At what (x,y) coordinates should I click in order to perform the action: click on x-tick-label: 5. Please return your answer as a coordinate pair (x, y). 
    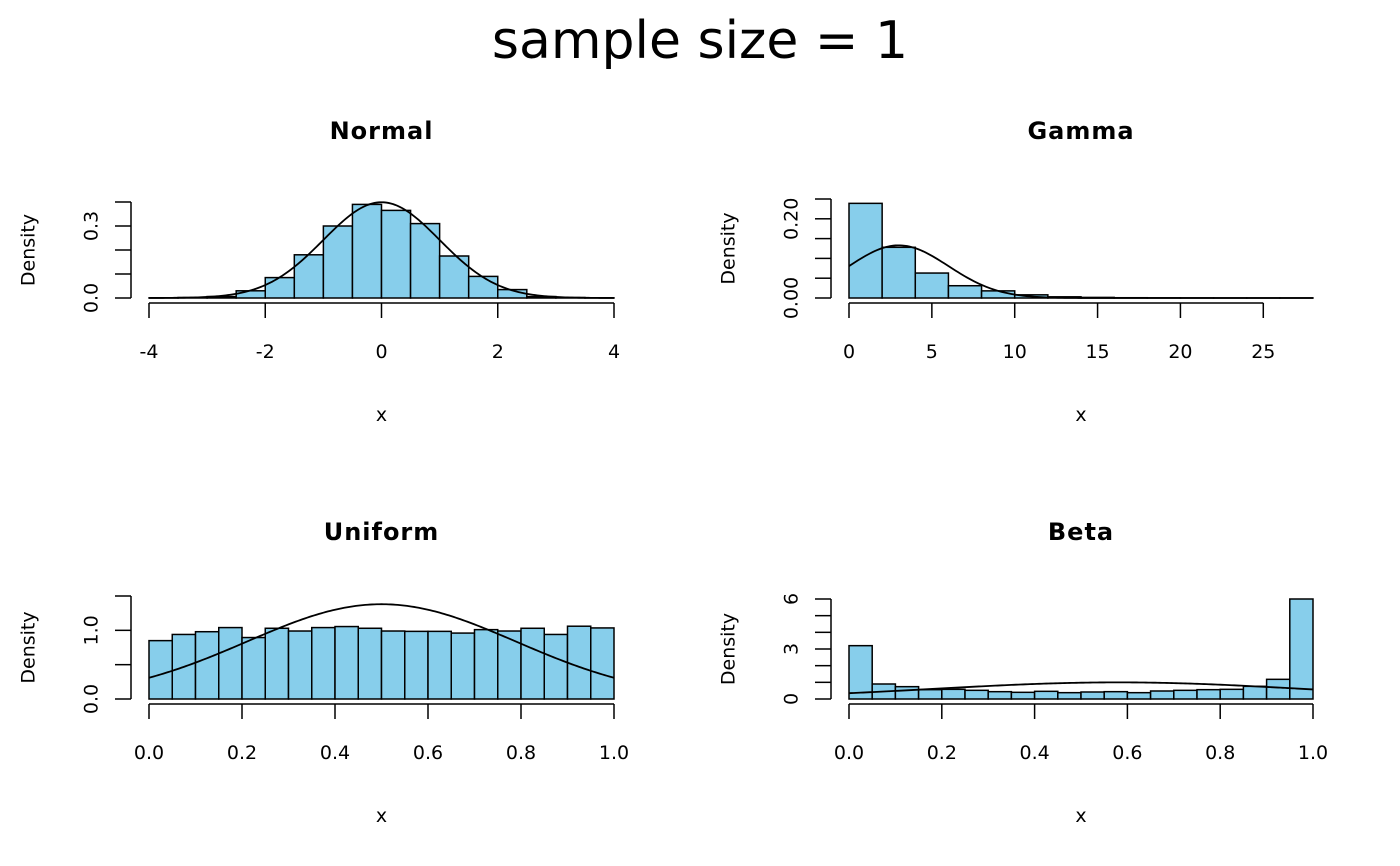
    Looking at the image, I should click on (932, 352).